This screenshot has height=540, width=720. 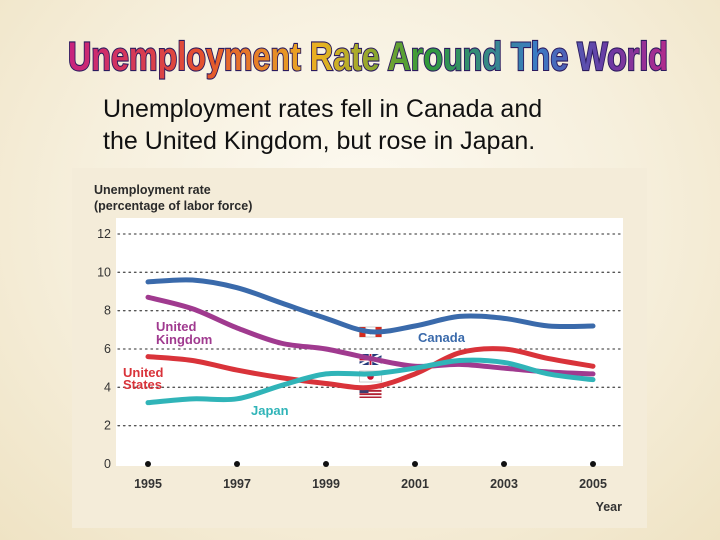 What do you see at coordinates (370, 368) in the screenshot?
I see `series-line-united-states` at bounding box center [370, 368].